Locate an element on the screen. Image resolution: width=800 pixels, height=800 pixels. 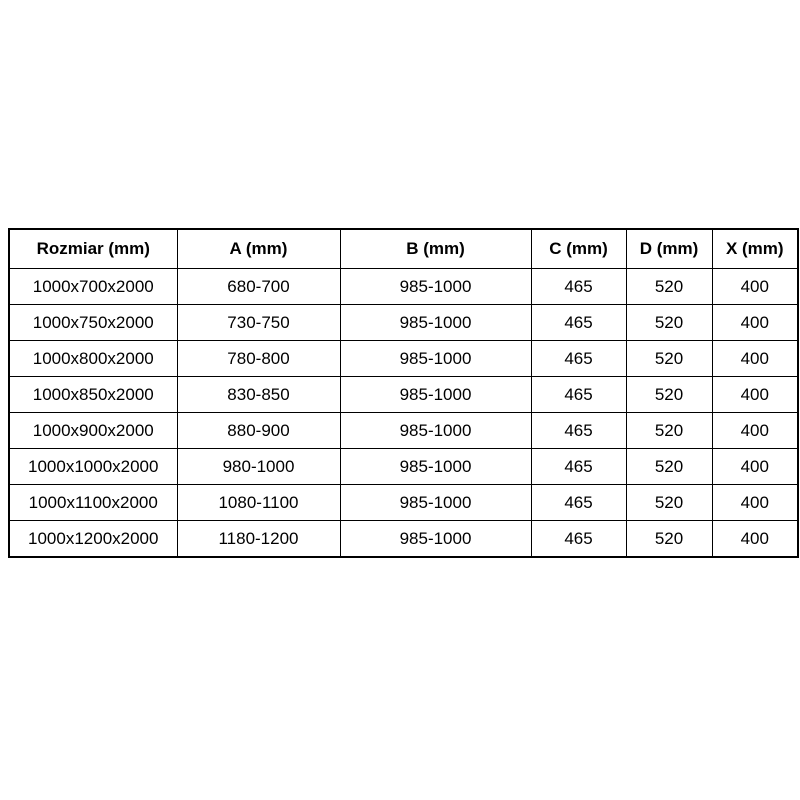
a-cell: 1180-1200 is located at coordinates (258, 539).